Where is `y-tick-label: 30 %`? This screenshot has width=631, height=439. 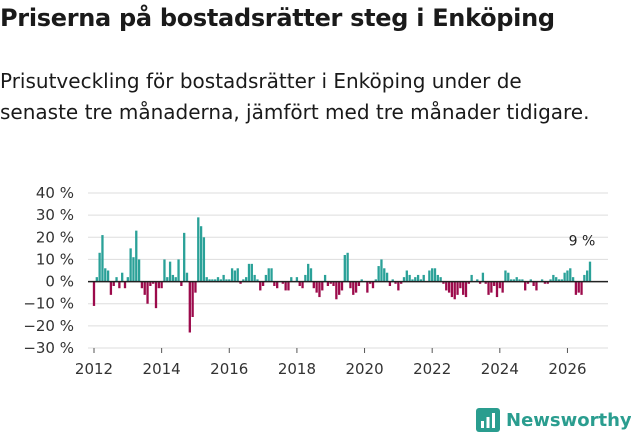 y-tick-label: 30 % is located at coordinates (55, 215).